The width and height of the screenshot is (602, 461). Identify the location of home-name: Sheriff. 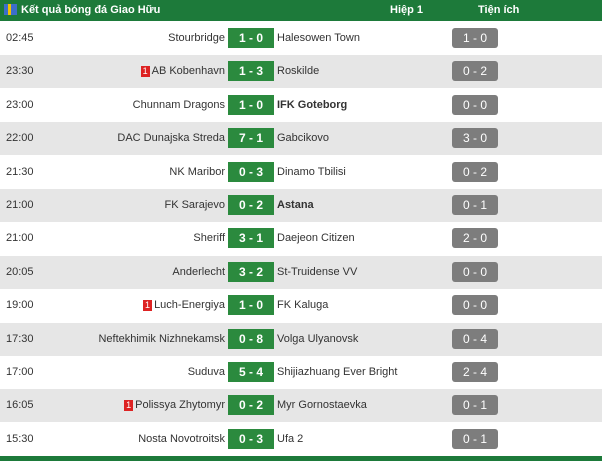
(209, 238).